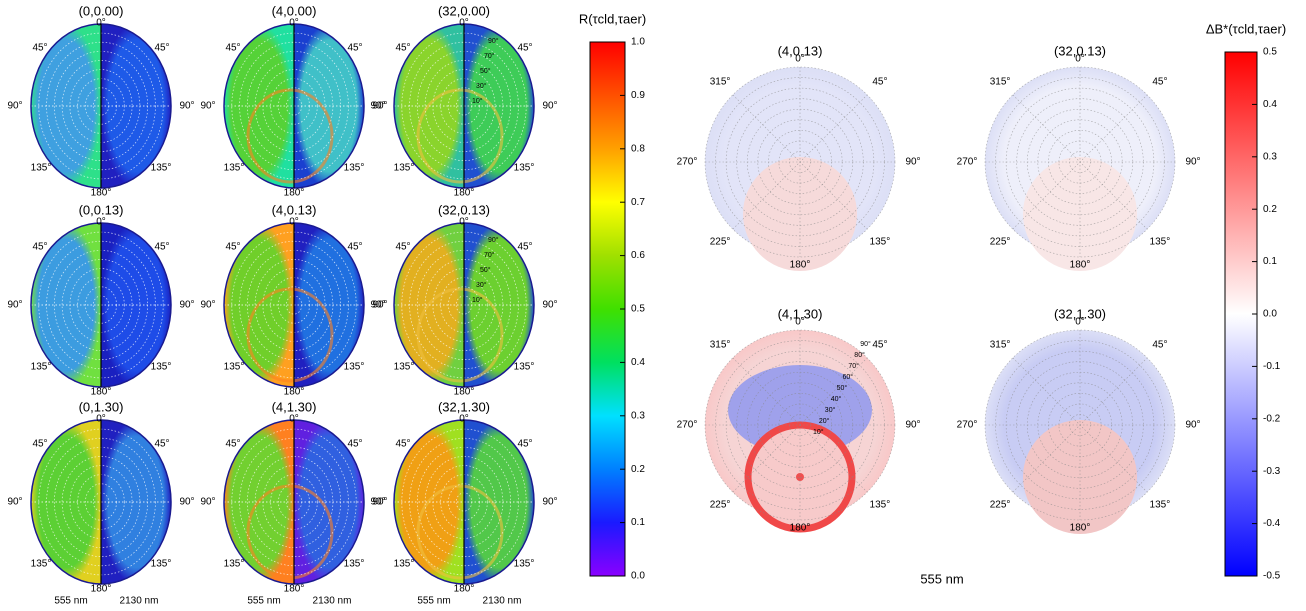  I want to click on colorbar-tick-label: -0.3, so click(1272, 471).